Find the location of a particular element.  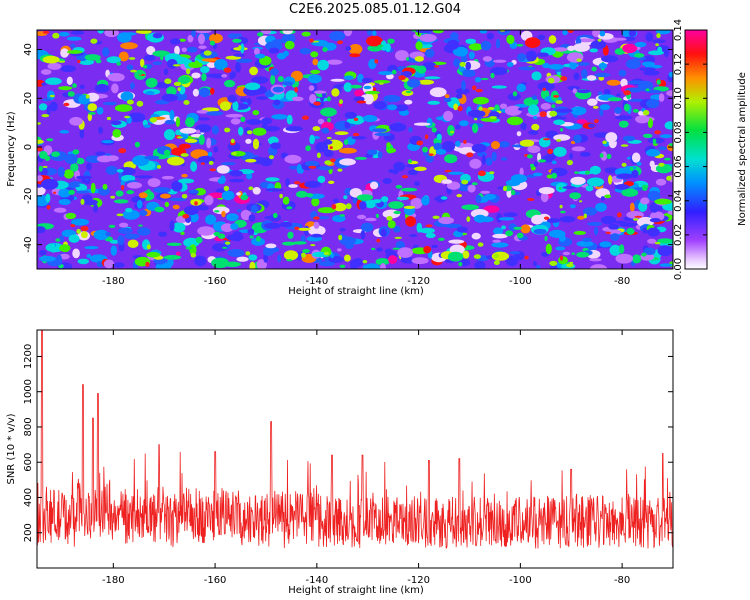

snr-y-tick-label: 200 is located at coordinates (28, 532).